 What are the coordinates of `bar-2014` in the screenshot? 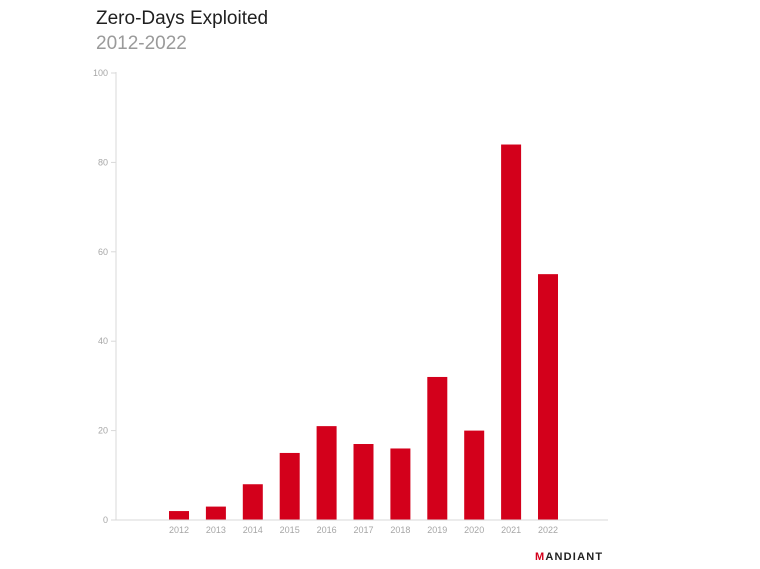 It's located at (252, 502).